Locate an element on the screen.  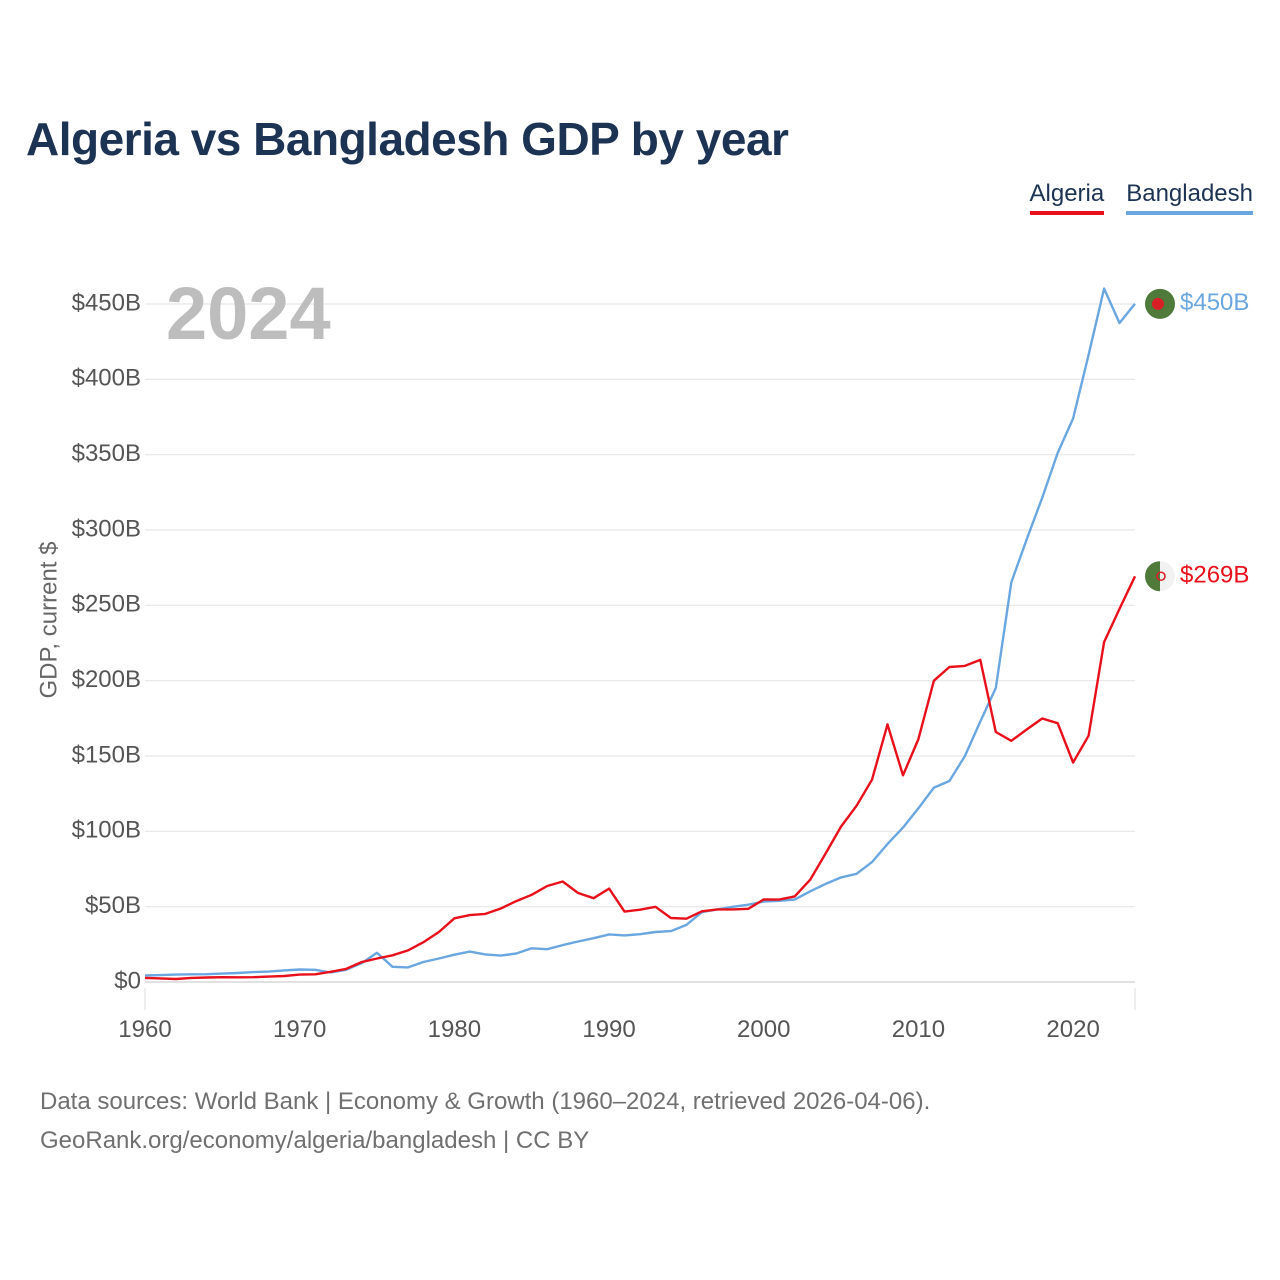
y-tick-label: $300B is located at coordinates (106, 528).